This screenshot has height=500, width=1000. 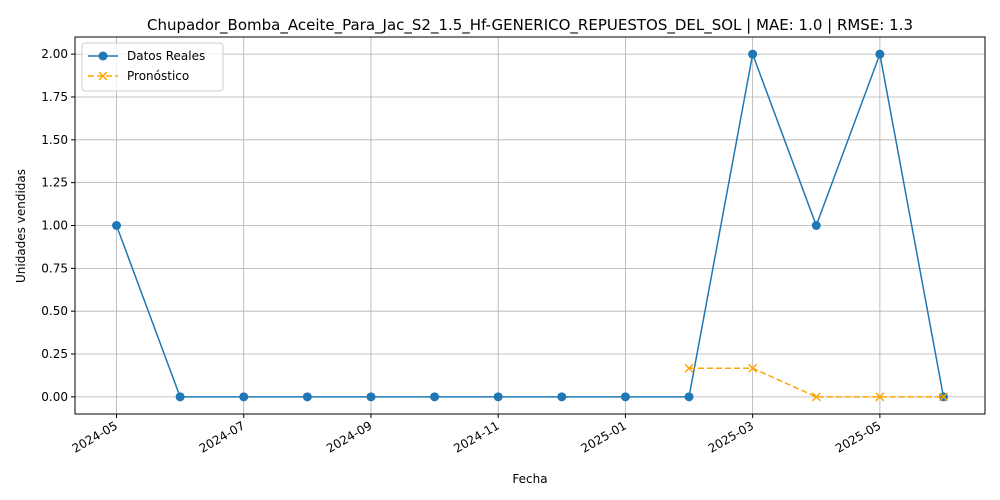 I want to click on legend-frame, so click(x=152, y=67).